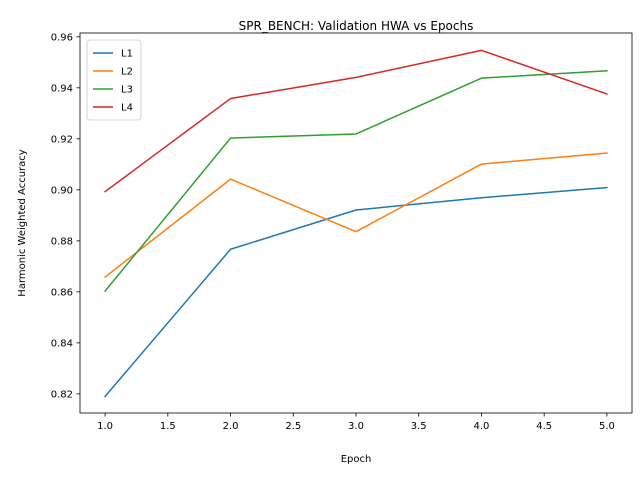 Image resolution: width=640 pixels, height=480 pixels. Describe the element at coordinates (419, 426) in the screenshot. I see `x-tick-label: 3.5` at that location.